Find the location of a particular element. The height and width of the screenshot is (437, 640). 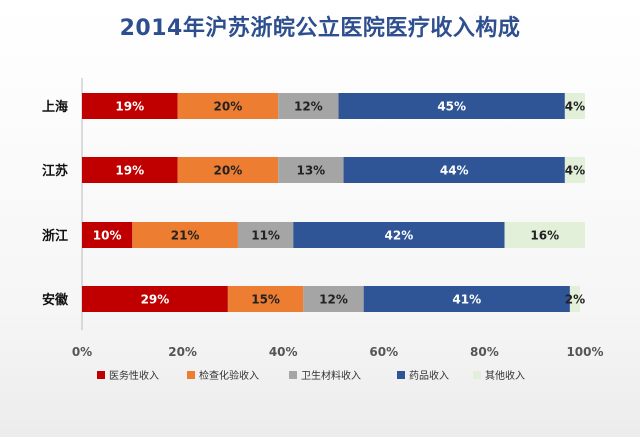

legend-label: 其他收入 is located at coordinates (505, 375).